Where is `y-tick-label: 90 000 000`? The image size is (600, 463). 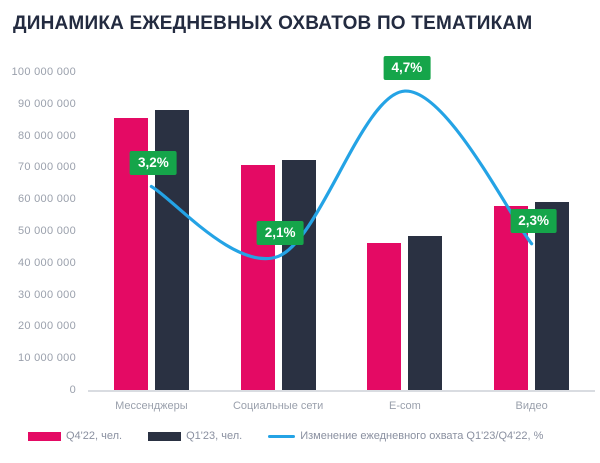 y-tick-label: 90 000 000 is located at coordinates (46, 103).